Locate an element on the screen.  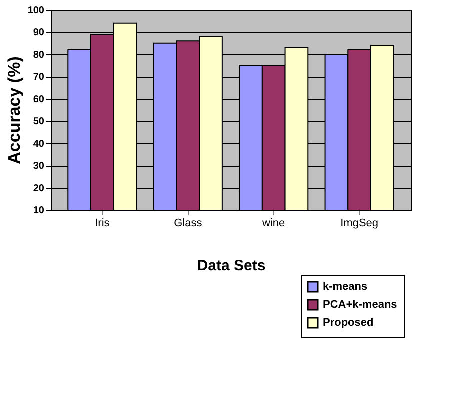
y-tick-label: 100 is located at coordinates (36, 11).